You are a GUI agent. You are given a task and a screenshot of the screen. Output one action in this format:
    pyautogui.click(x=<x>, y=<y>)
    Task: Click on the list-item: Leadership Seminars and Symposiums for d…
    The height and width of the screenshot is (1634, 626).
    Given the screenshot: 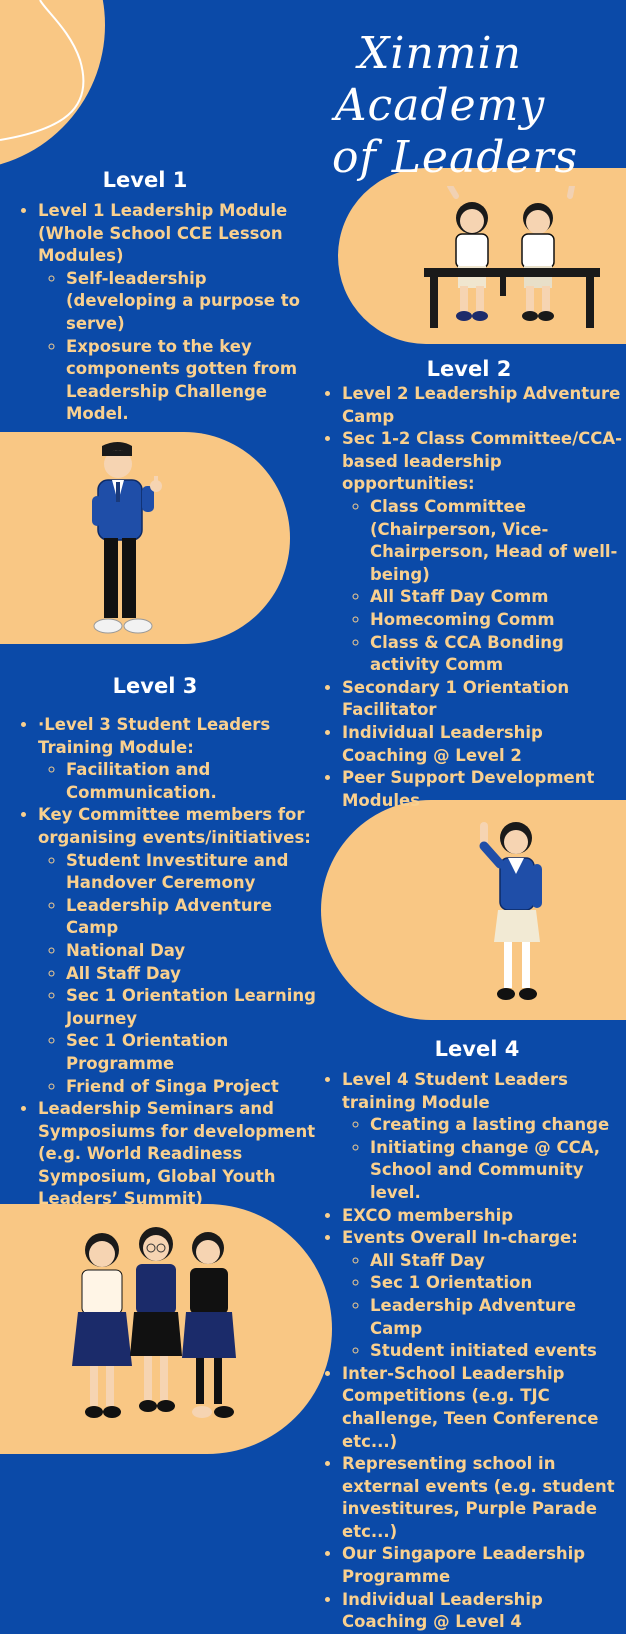 What is the action you would take?
    pyautogui.click(x=177, y=1154)
    